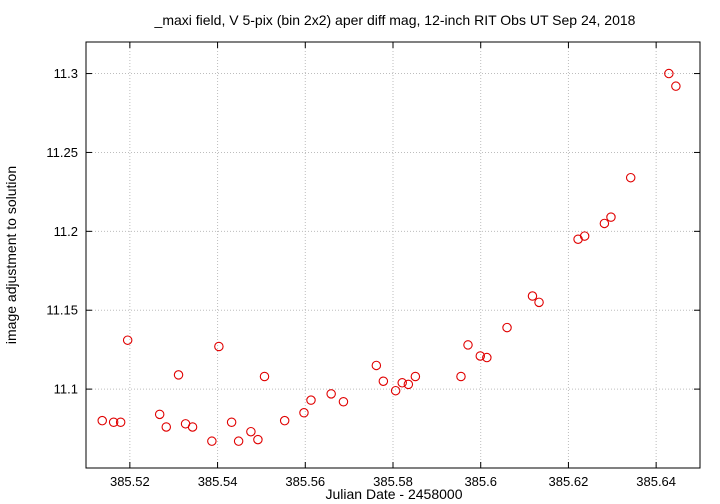 The height and width of the screenshot is (504, 720). I want to click on x-axis-label: Julian Date - 2458000, so click(394, 494).